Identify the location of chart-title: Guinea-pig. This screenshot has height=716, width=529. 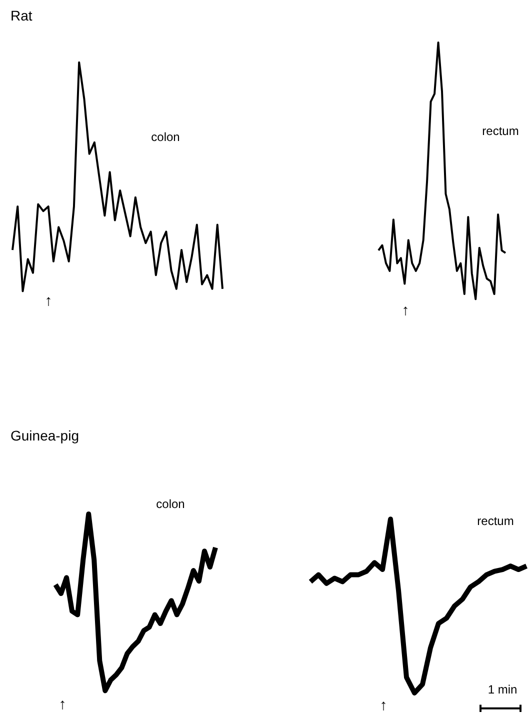
(44, 436).